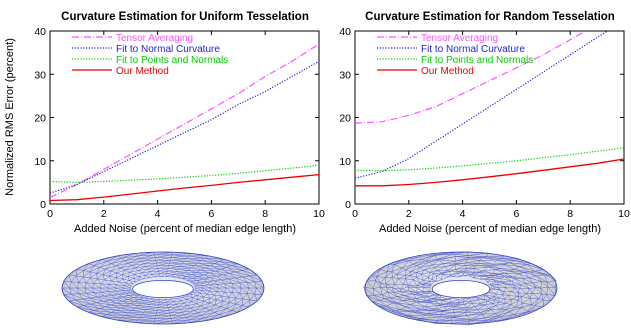  What do you see at coordinates (460, 288) in the screenshot?
I see `random-torus-mesh` at bounding box center [460, 288].